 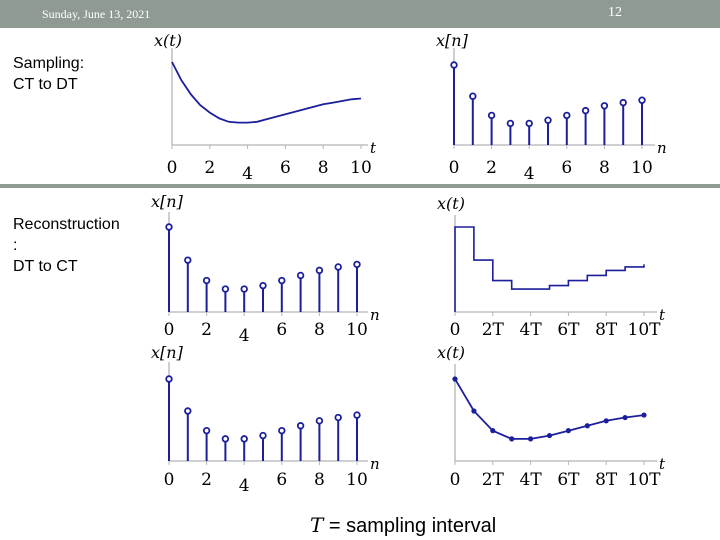 What do you see at coordinates (642, 168) in the screenshot?
I see `dt1-tick-label-5: 10` at bounding box center [642, 168].